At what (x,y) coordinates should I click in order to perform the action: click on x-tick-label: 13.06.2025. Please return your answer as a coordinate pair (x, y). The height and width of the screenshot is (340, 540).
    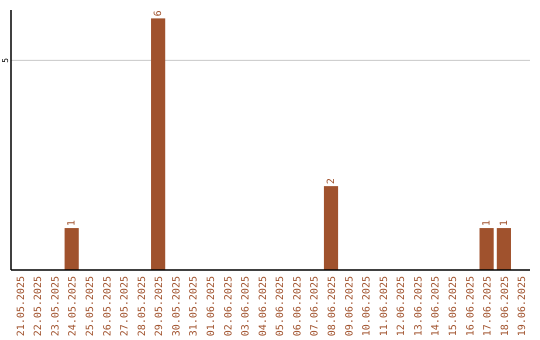
    Looking at the image, I should click on (418, 306).